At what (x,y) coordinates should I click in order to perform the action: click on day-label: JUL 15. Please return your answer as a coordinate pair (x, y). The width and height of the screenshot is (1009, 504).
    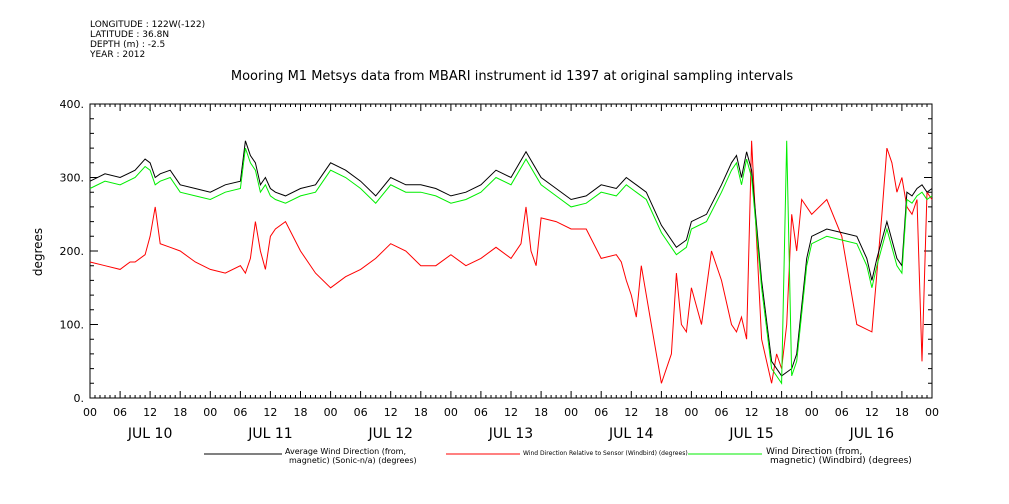
    Looking at the image, I should click on (750, 434).